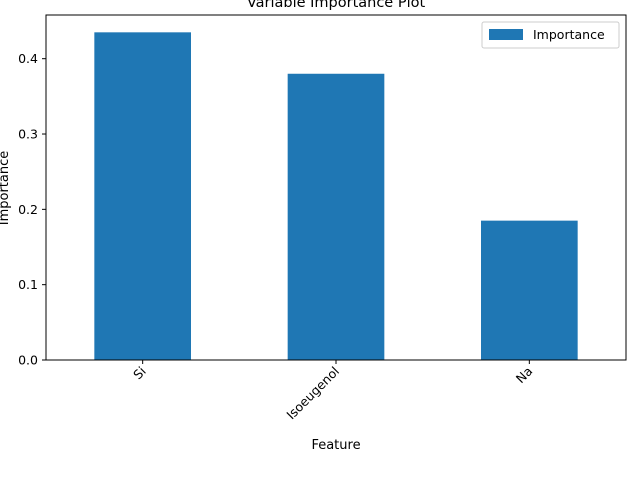 The width and height of the screenshot is (640, 480). I want to click on y-tick-label: 0.2, so click(28, 209).